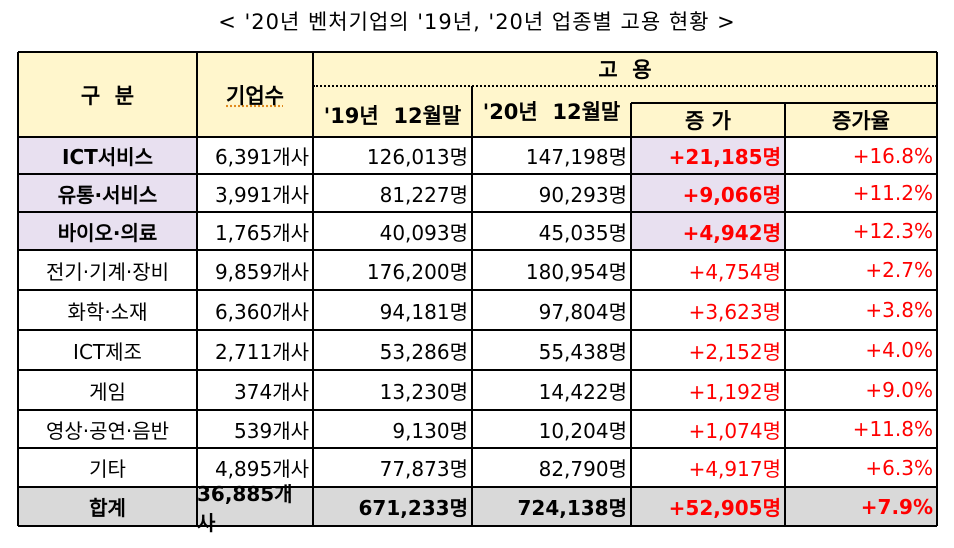 The height and width of the screenshot is (548, 954). Describe the element at coordinates (784, 94) in the screenshot. I see `header-filler` at that location.